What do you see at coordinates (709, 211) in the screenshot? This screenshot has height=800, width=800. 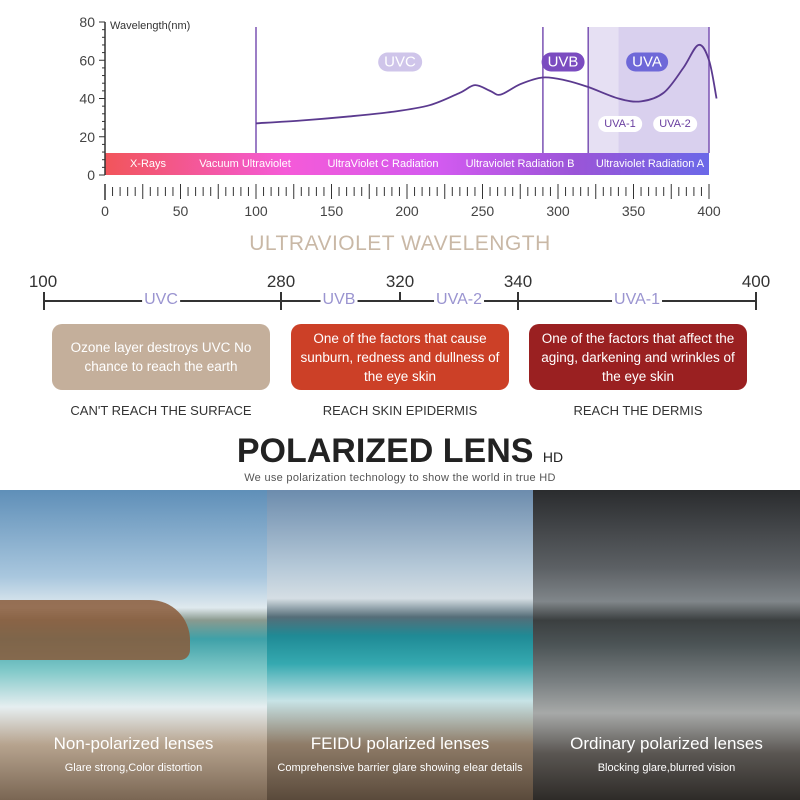 I see `x-tick-label: 400` at bounding box center [709, 211].